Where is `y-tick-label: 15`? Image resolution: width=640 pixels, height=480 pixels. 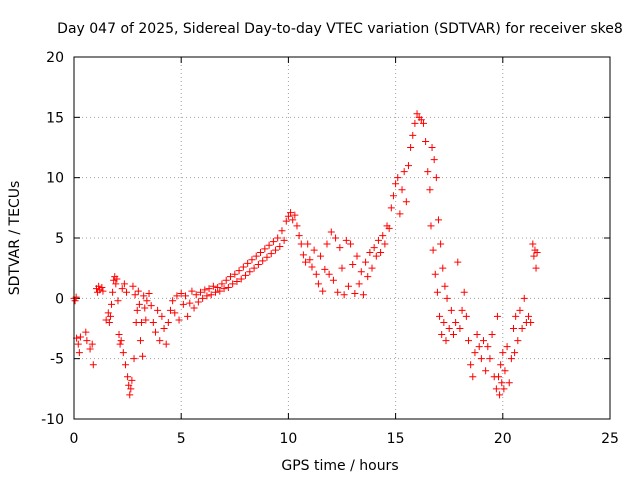 y-tick-label: 15 is located at coordinates (55, 118).